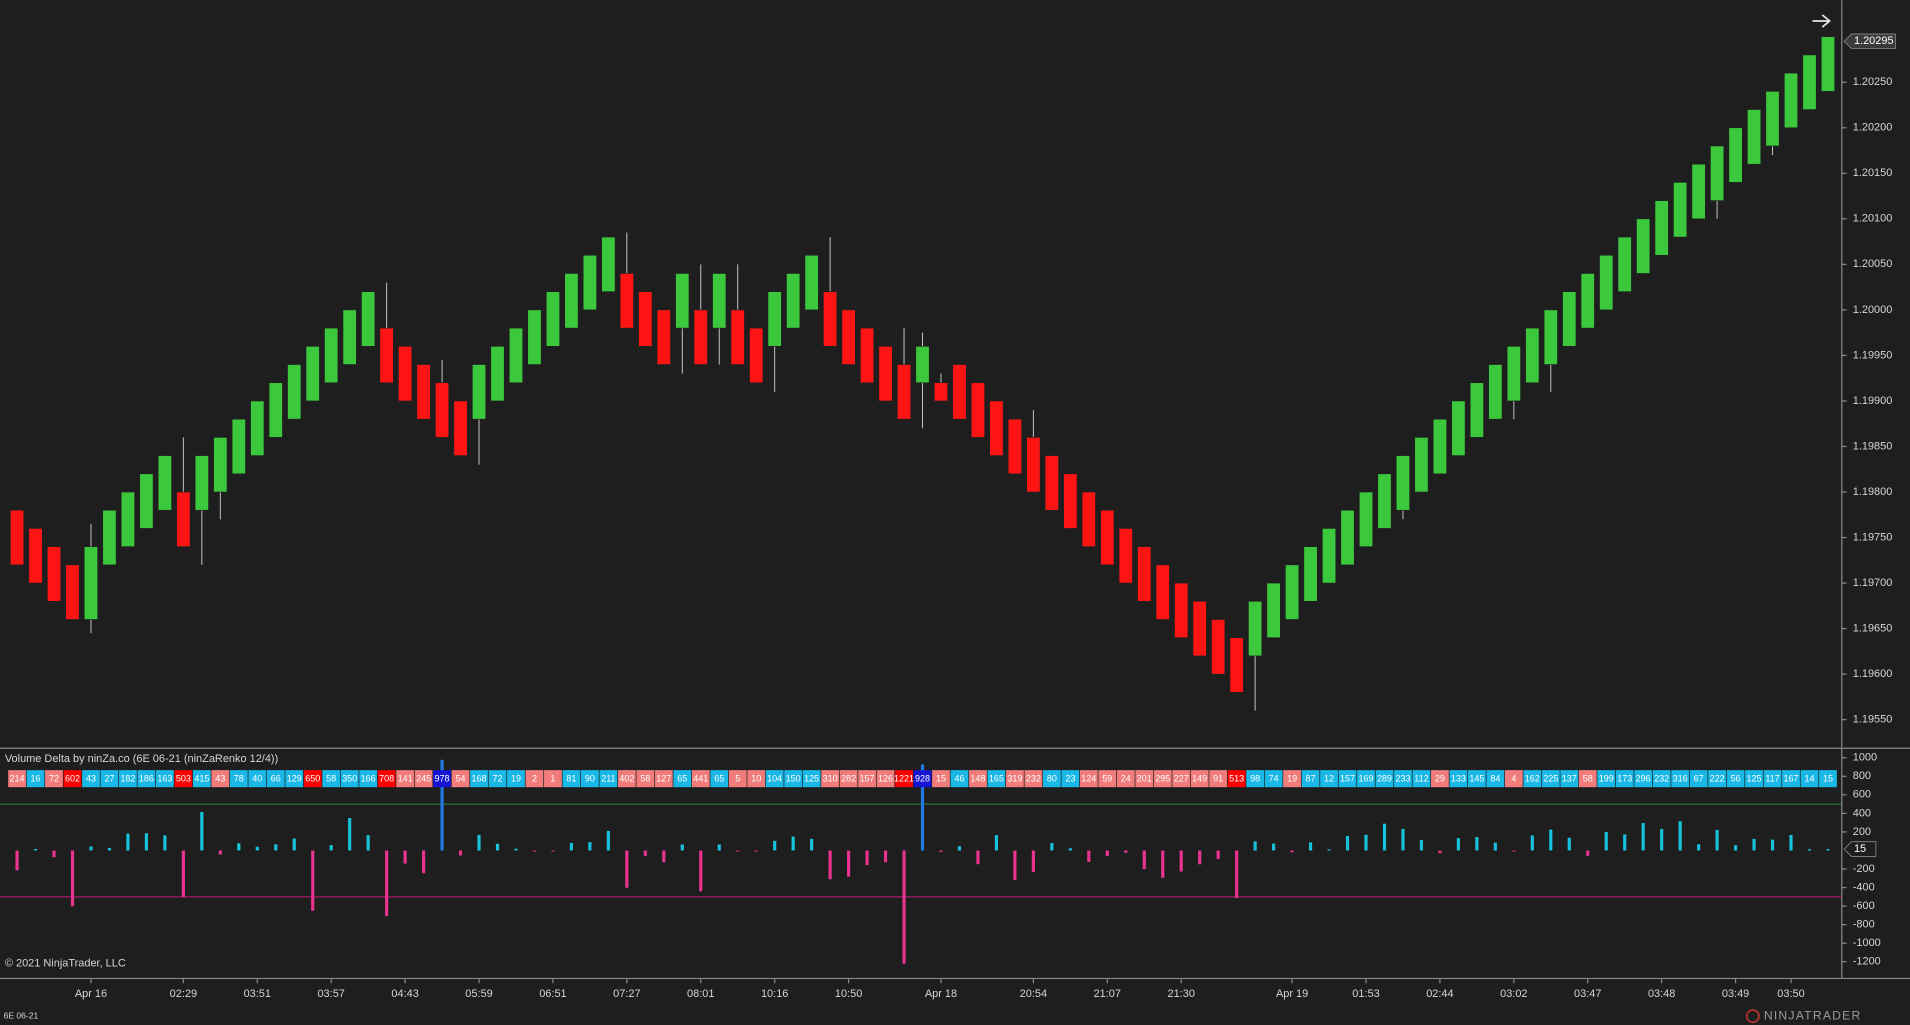 This screenshot has height=1025, width=1910. I want to click on delta-box-label: 296, so click(1643, 779).